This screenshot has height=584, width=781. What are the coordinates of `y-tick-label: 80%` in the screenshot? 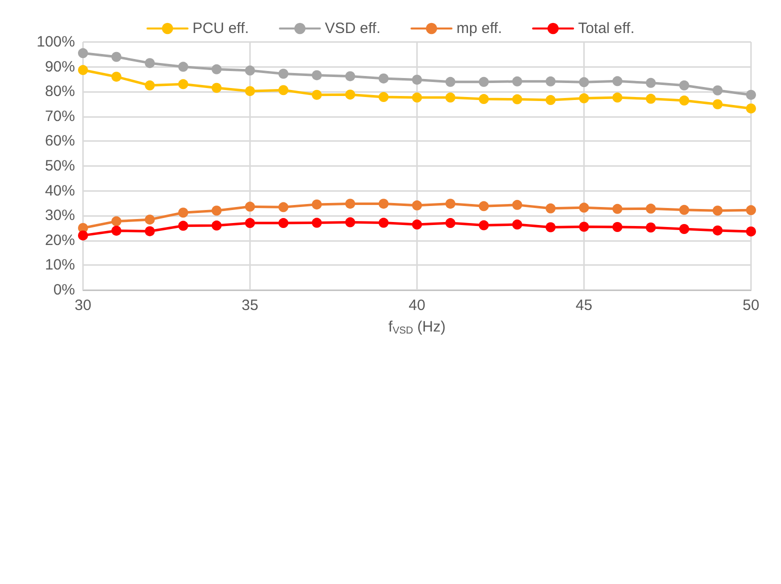 It's located at (59, 91).